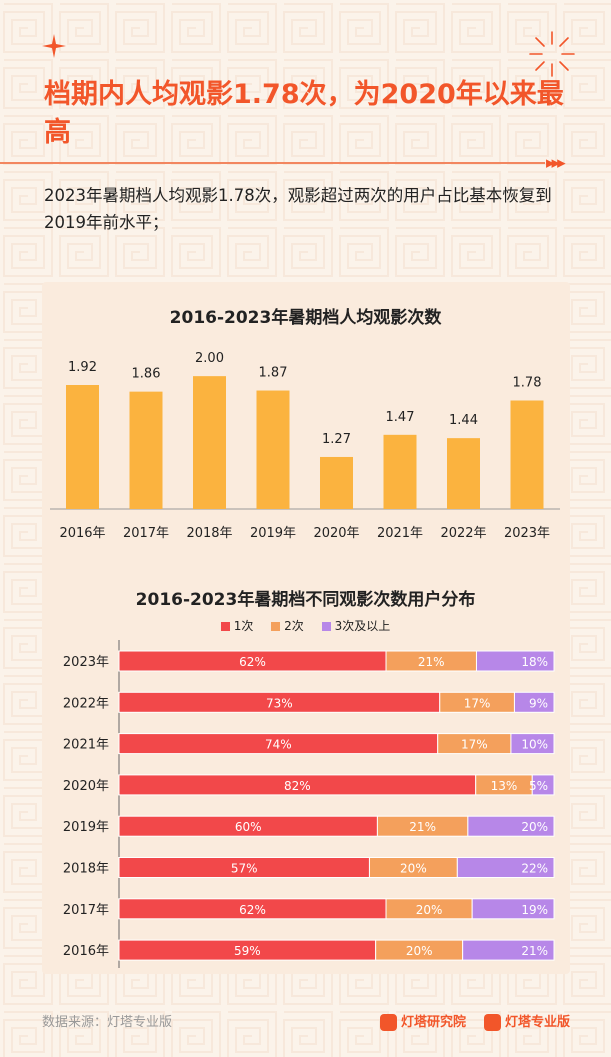 This screenshot has height=1057, width=611. I want to click on legend-item-3: 3次及以上, so click(356, 625).